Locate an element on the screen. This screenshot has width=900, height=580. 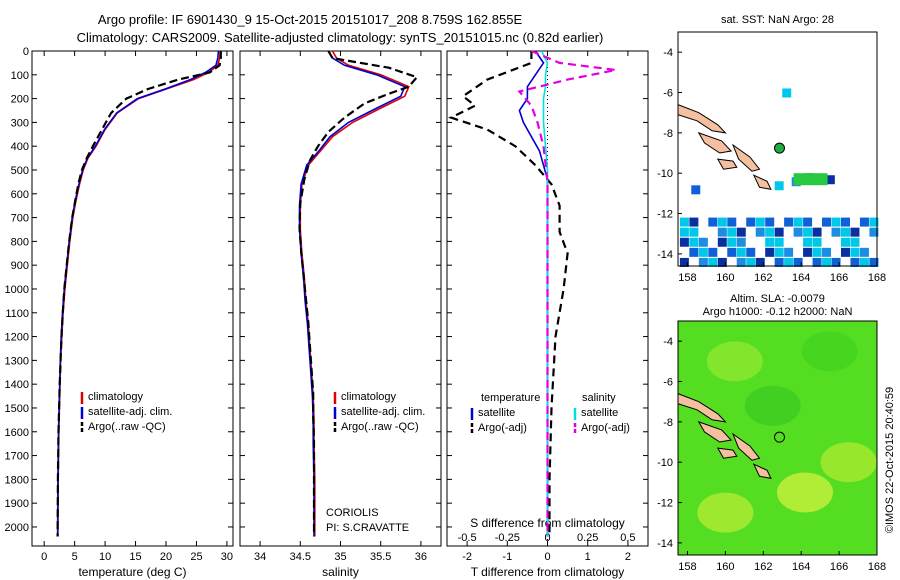
y-tick-label: 800 is located at coordinates (20, 242).